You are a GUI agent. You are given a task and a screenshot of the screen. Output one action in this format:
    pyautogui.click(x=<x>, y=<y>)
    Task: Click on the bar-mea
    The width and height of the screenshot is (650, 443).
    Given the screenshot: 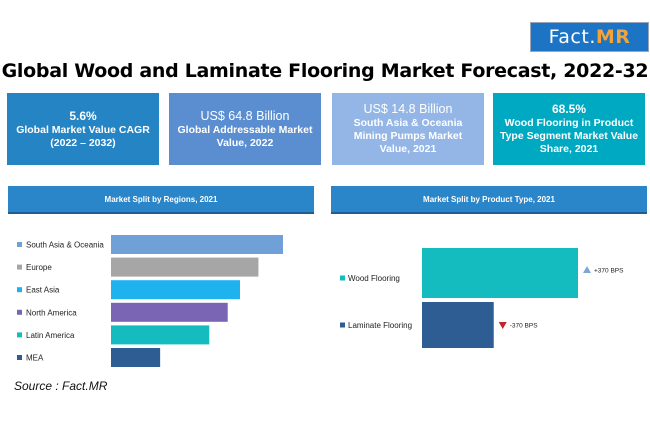 What is the action you would take?
    pyautogui.click(x=136, y=357)
    